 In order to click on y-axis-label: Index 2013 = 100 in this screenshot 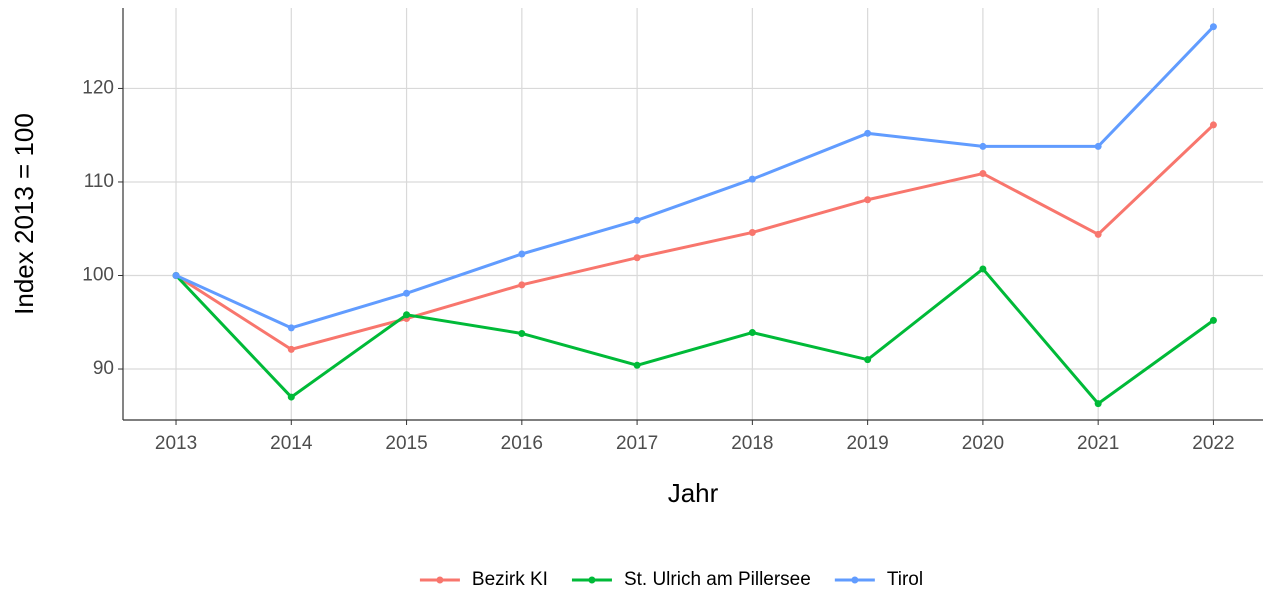, I will do `click(24, 214)`.